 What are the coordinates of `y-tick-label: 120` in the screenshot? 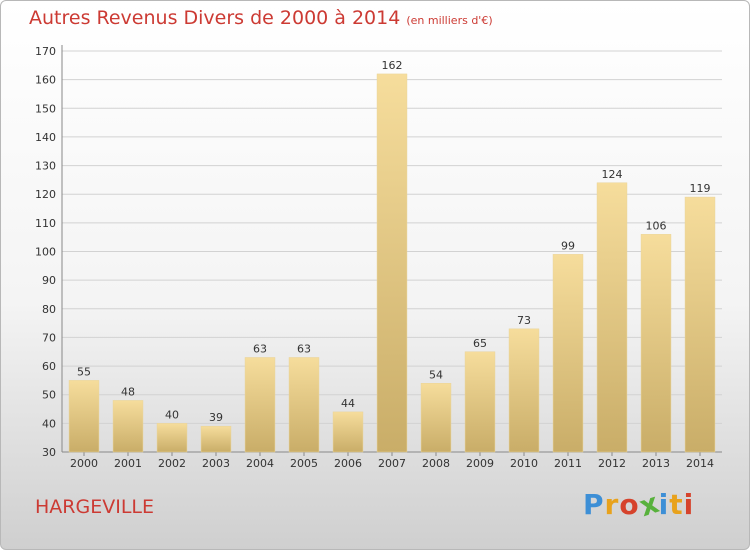 It's located at (45, 194).